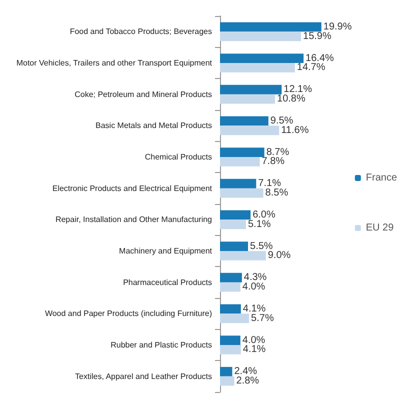 This screenshot has height=406, width=410. What do you see at coordinates (143, 376) in the screenshot?
I see `y-tick-label: Textiles, Apparel and Leather Products` at bounding box center [143, 376].